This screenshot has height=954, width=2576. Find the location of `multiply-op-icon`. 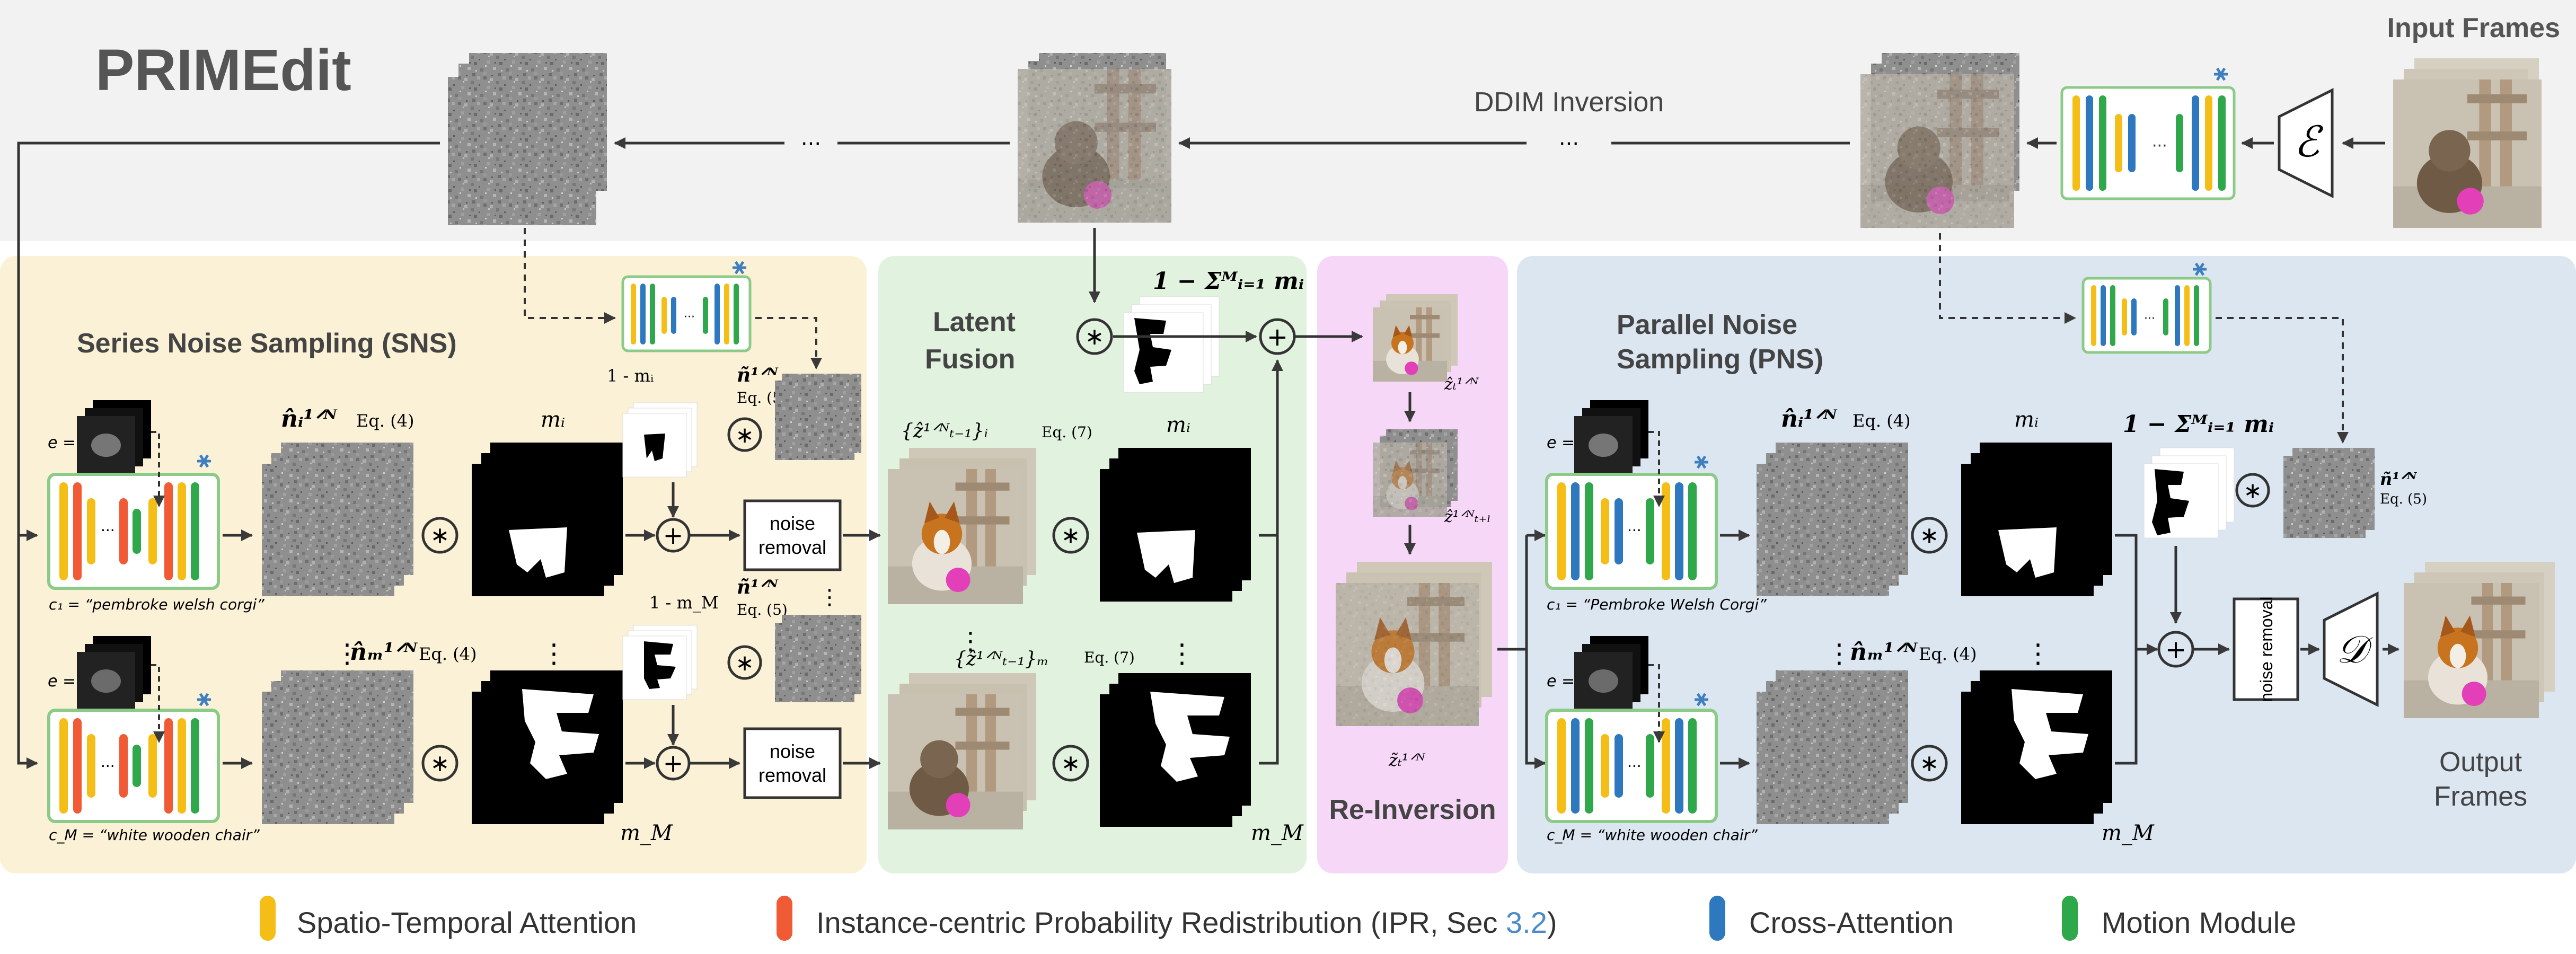

multiply-op-icon is located at coordinates (439, 535).